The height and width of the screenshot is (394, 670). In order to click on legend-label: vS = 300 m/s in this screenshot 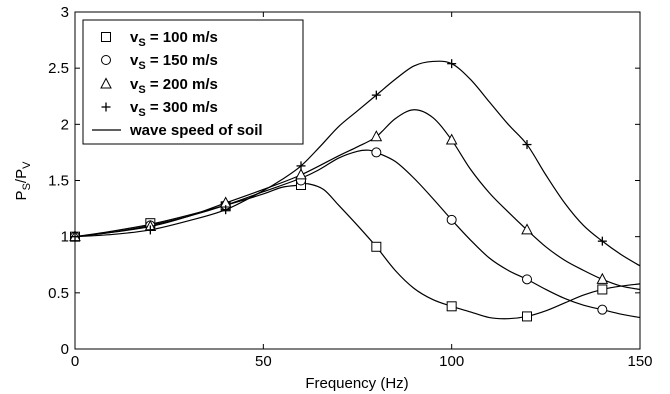, I will do `click(174, 109)`.